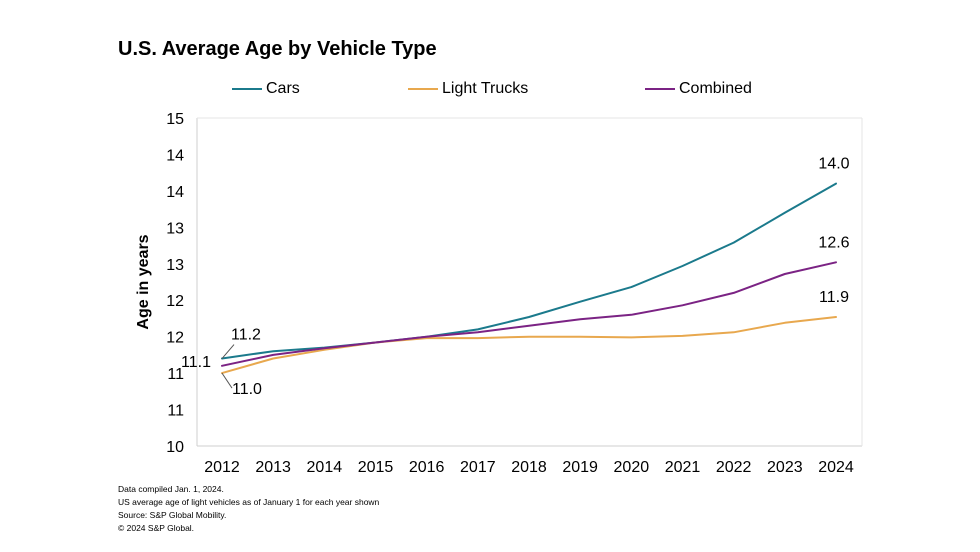 The width and height of the screenshot is (980, 552). What do you see at coordinates (273, 467) in the screenshot?
I see `x-tick-label: 2013` at bounding box center [273, 467].